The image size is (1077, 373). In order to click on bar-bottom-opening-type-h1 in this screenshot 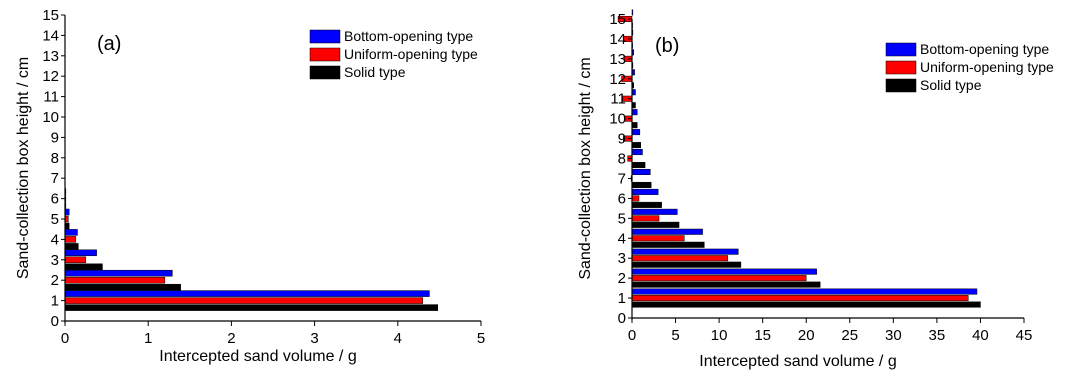, I will do `click(804, 291)`.